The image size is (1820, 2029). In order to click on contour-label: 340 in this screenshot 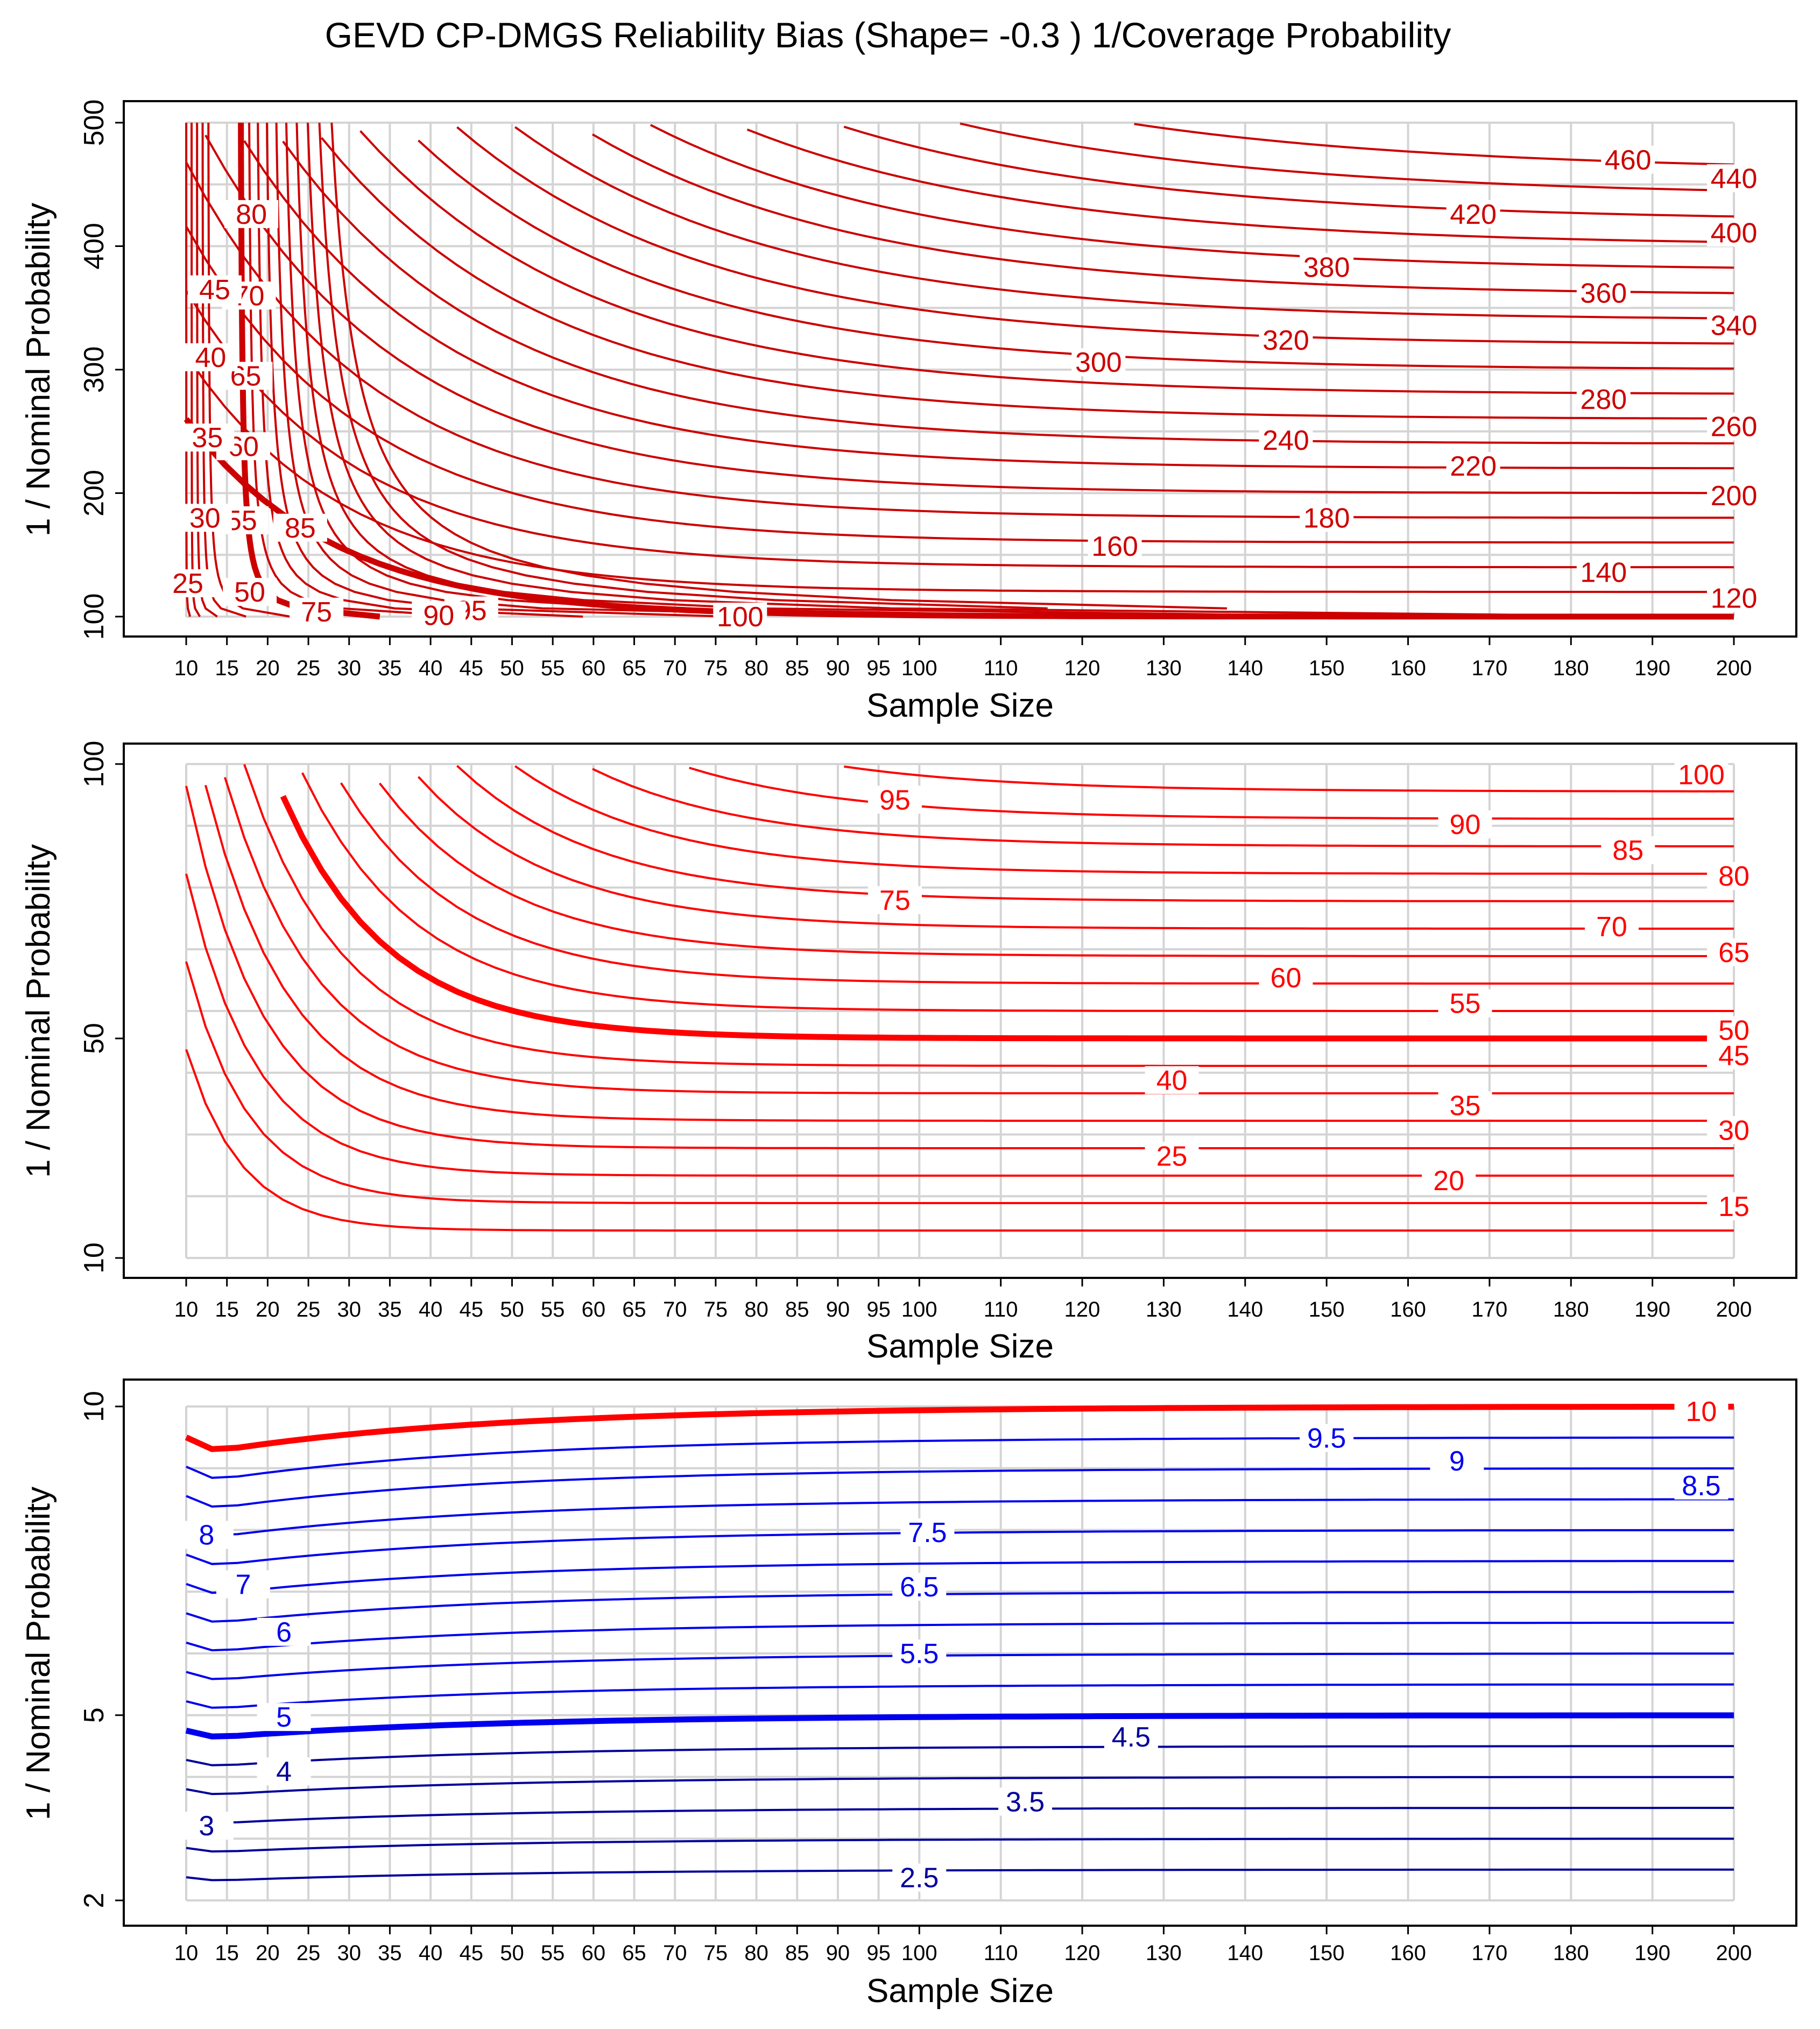, I will do `click(1734, 325)`.